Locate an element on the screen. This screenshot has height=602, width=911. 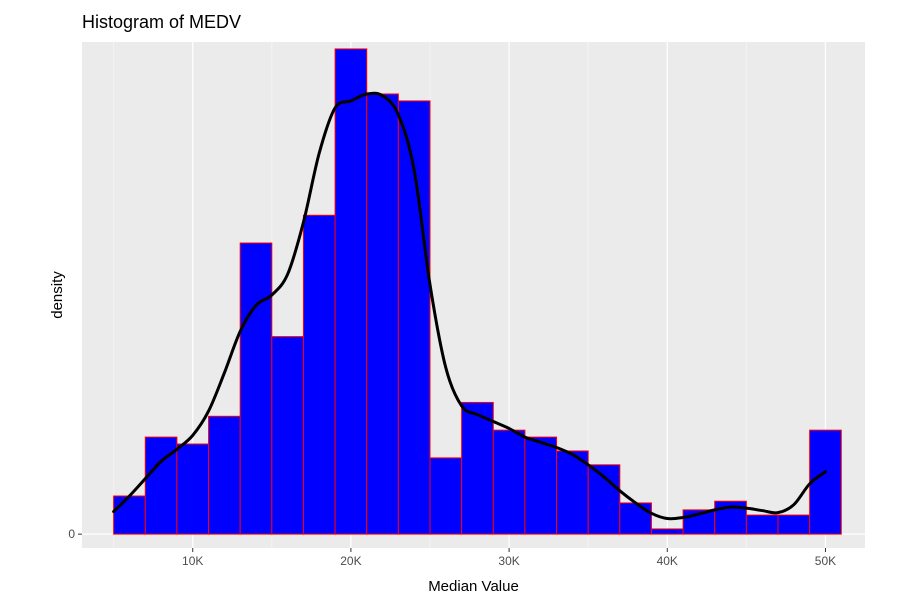
x-axis-label: Median Value is located at coordinates (473, 586).